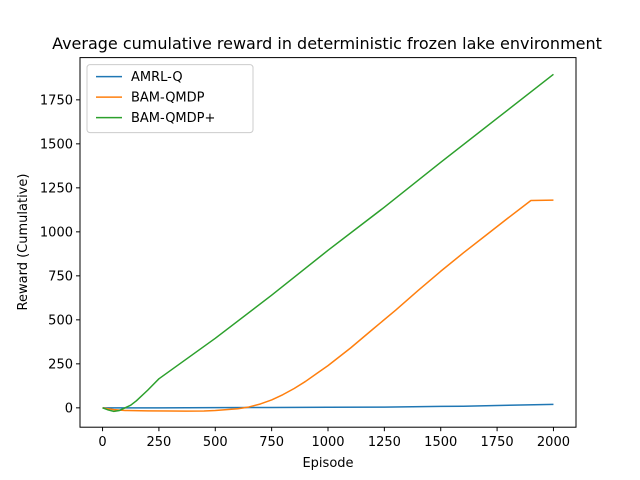 This screenshot has width=640, height=480. Describe the element at coordinates (60, 254) in the screenshot. I see `y-axis: 0 250 500 750 1000 1250 1500 1750` at that location.